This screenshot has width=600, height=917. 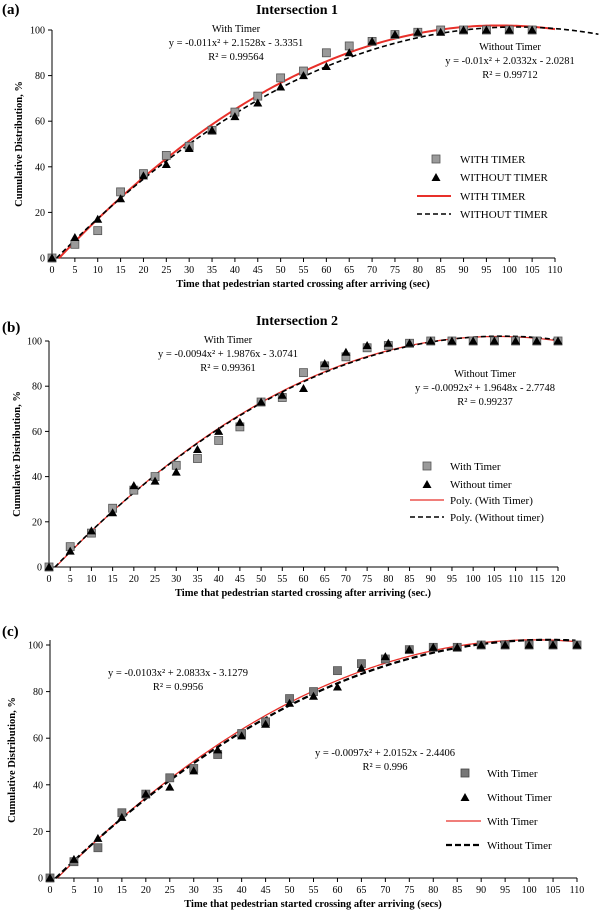 I want to click on panel-b-eq1-formula: y = -0.0094x² + 1.9876x - 3.0741, so click(x=228, y=354).